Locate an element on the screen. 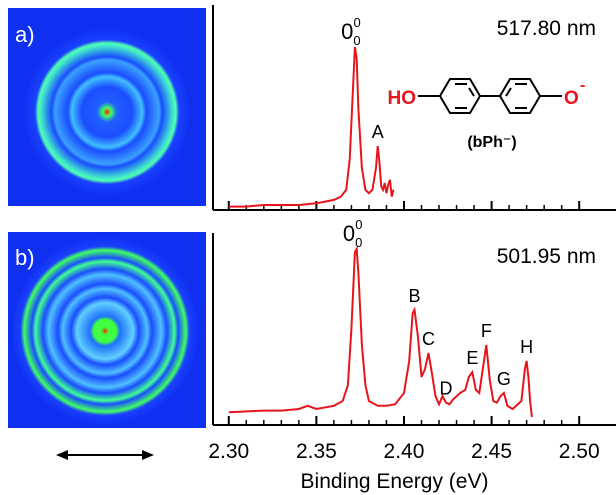 Image resolution: width=616 pixels, height=495 pixels. peak-label-text: E is located at coordinates (472, 358).